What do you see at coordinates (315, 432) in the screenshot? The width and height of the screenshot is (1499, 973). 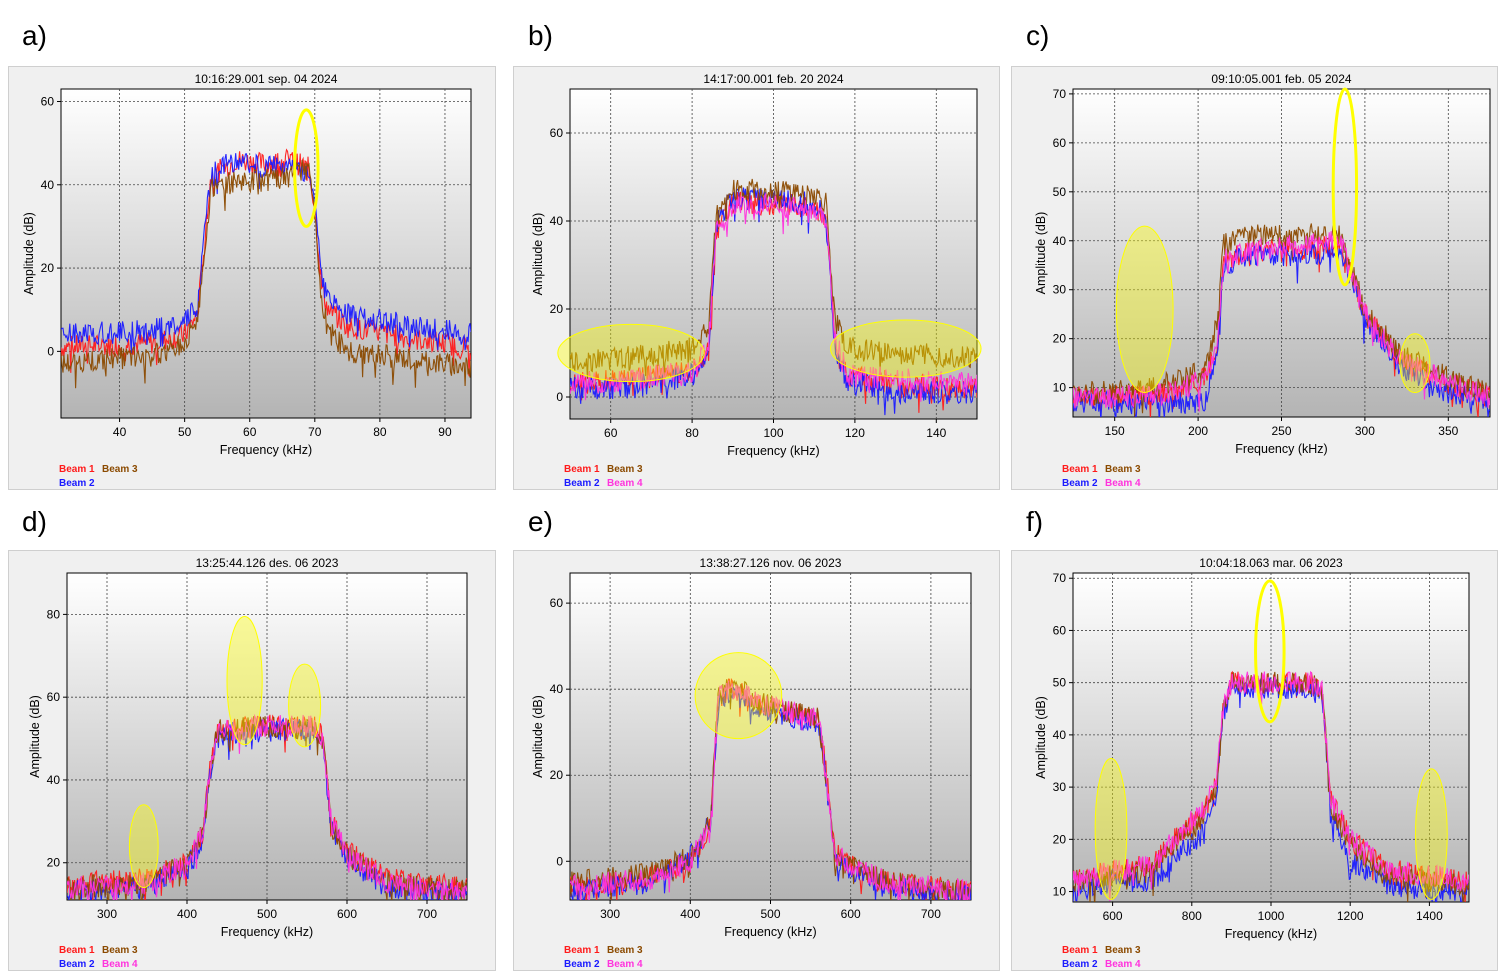 I see `x-tick-label: 70` at bounding box center [315, 432].